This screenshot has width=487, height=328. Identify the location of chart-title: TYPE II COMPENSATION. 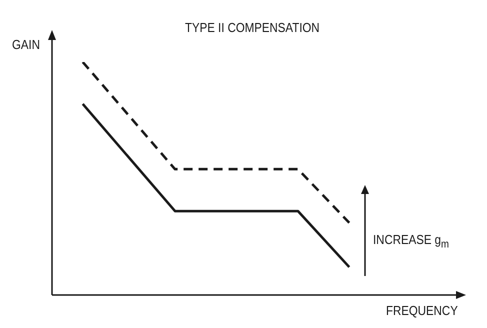
(252, 27).